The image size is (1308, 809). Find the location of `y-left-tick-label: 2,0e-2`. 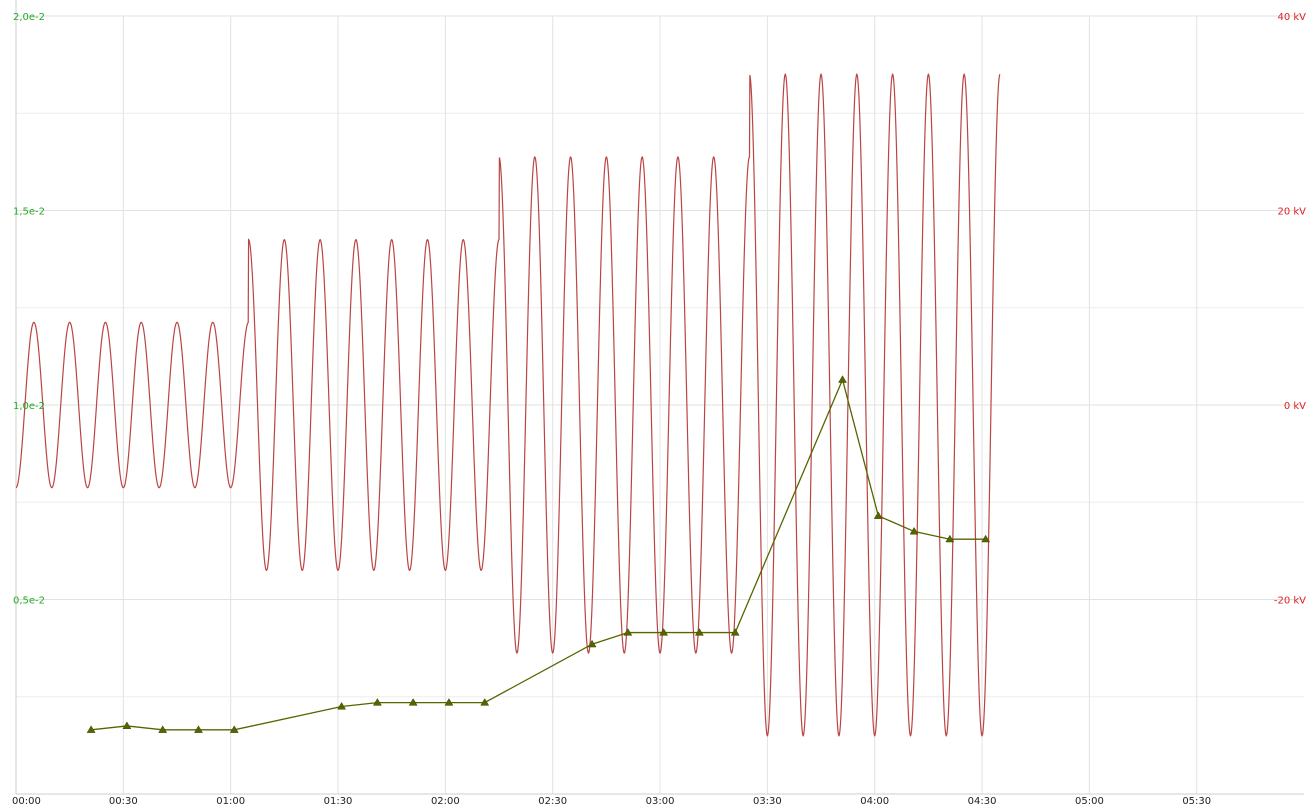

y-left-tick-label: 2,0e-2 is located at coordinates (29, 17).